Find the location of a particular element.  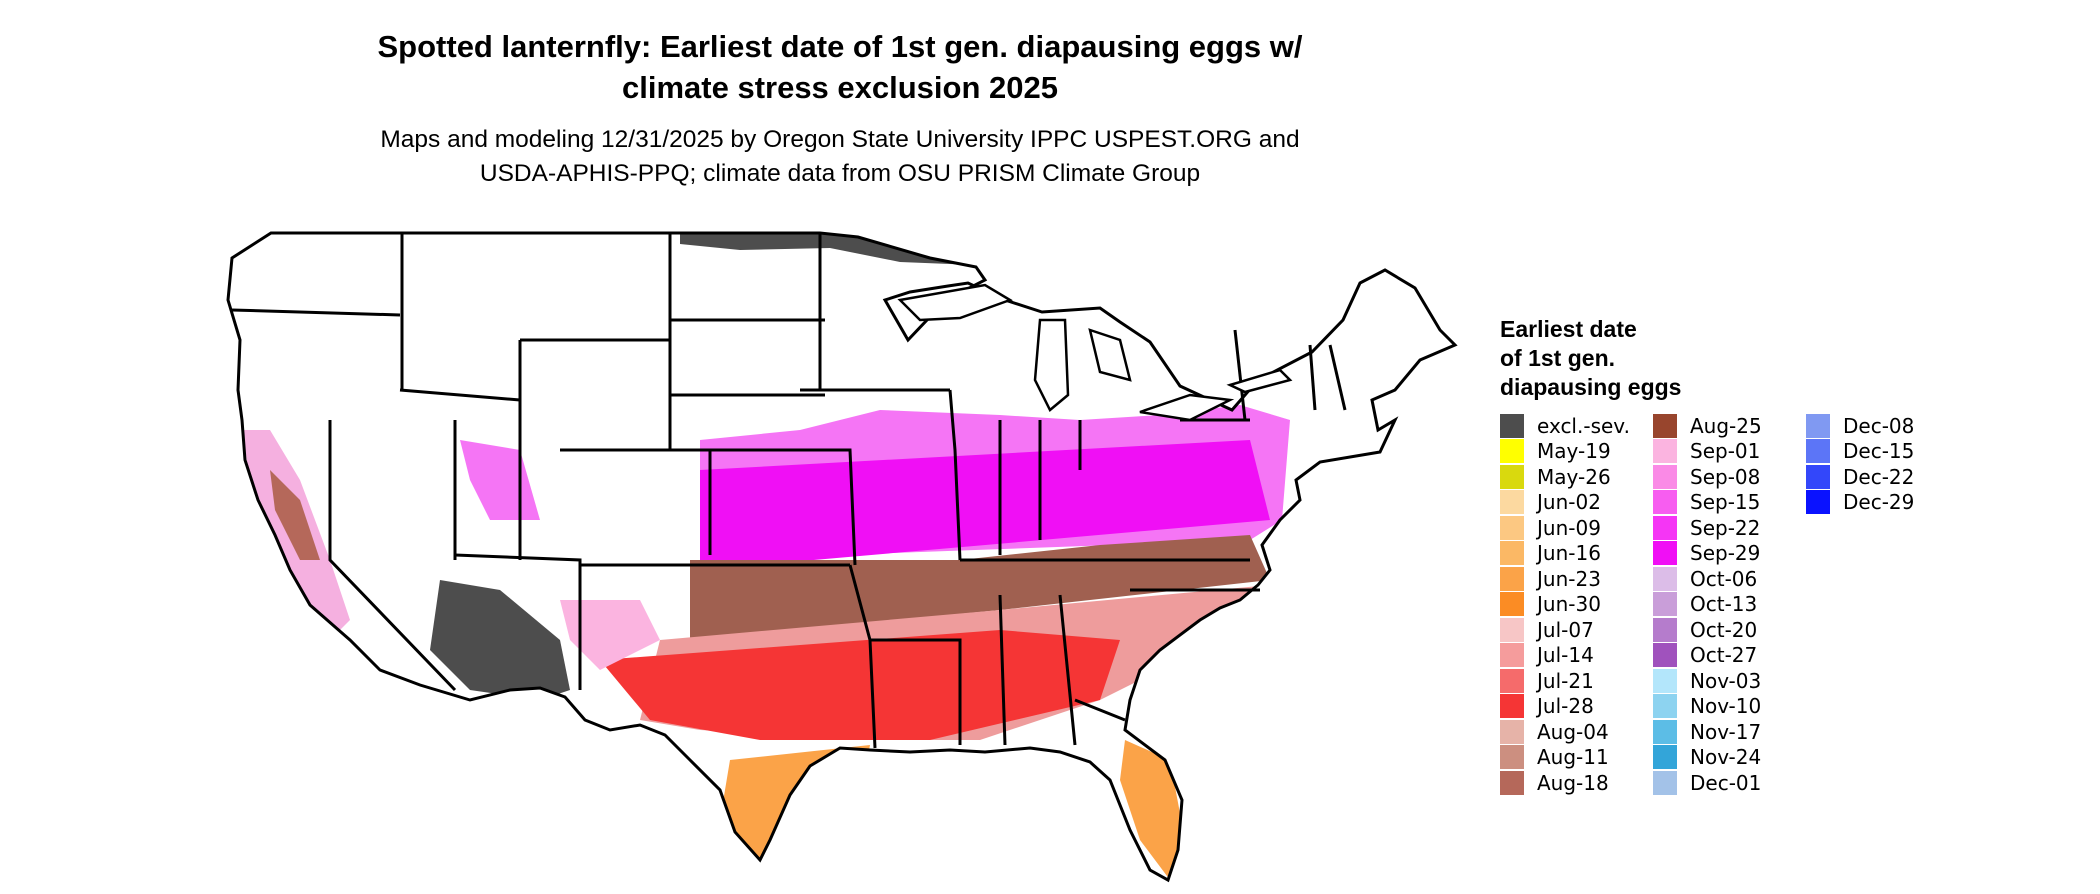

legend-item: Sep-22 is located at coordinates (1721, 528).